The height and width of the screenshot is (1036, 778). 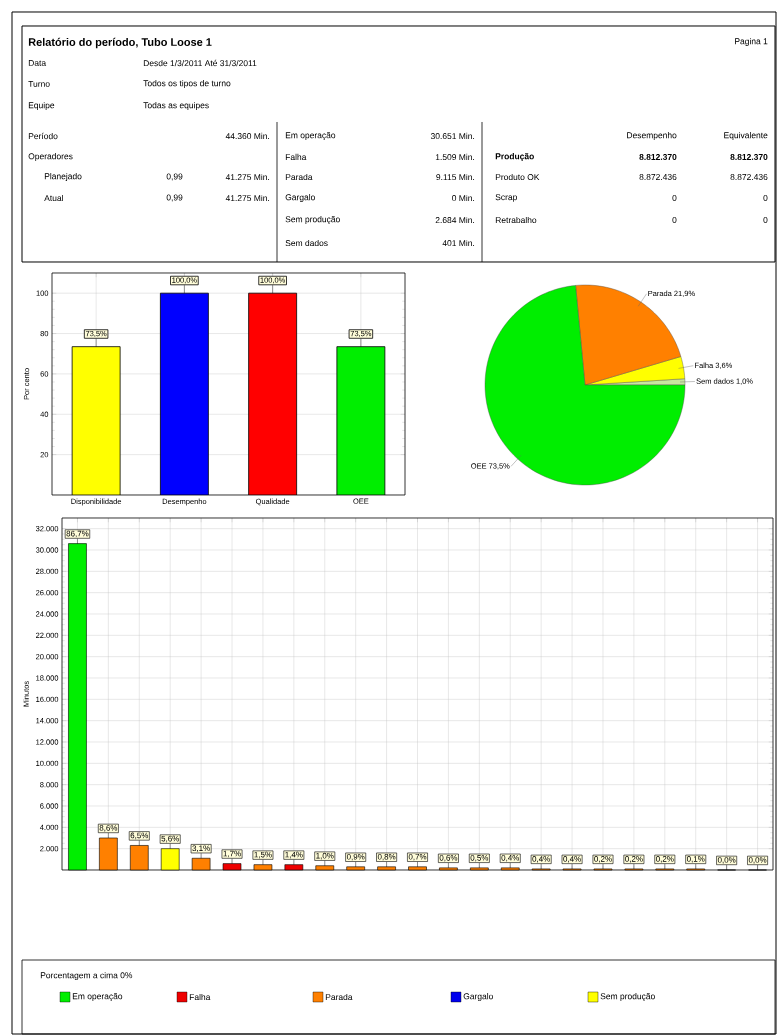 I want to click on text: Sem dados, so click(x=306, y=243).